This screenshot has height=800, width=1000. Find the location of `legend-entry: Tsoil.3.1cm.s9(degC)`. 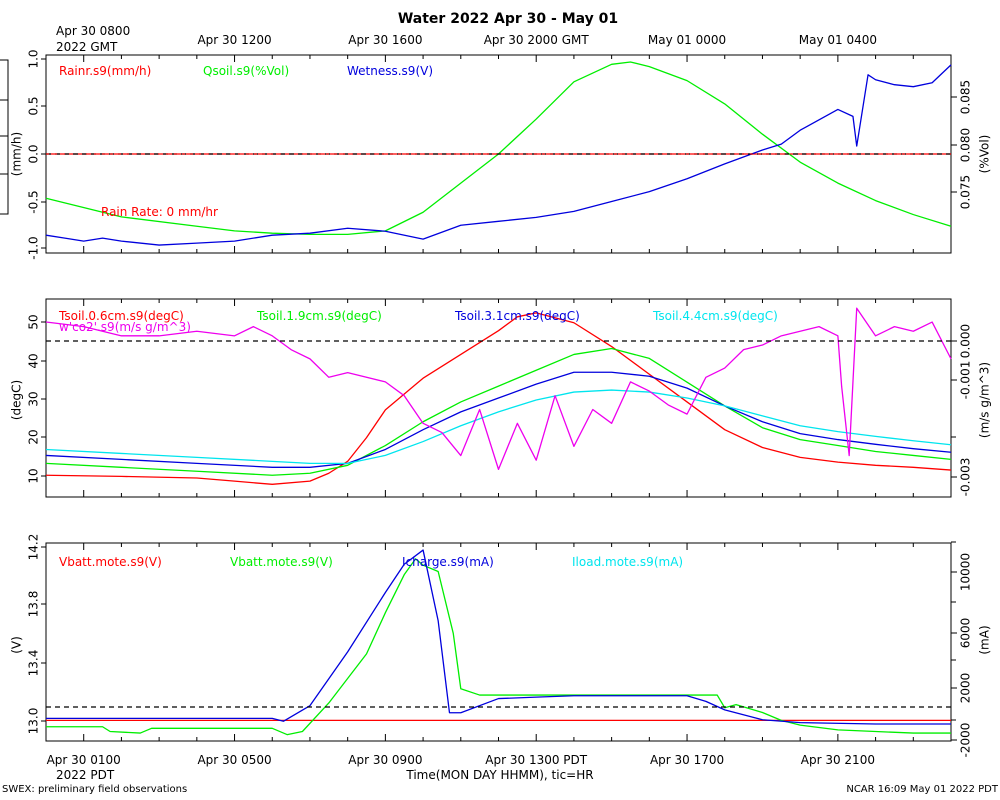

legend-entry: Tsoil.3.1cm.s9(degC) is located at coordinates (517, 316).